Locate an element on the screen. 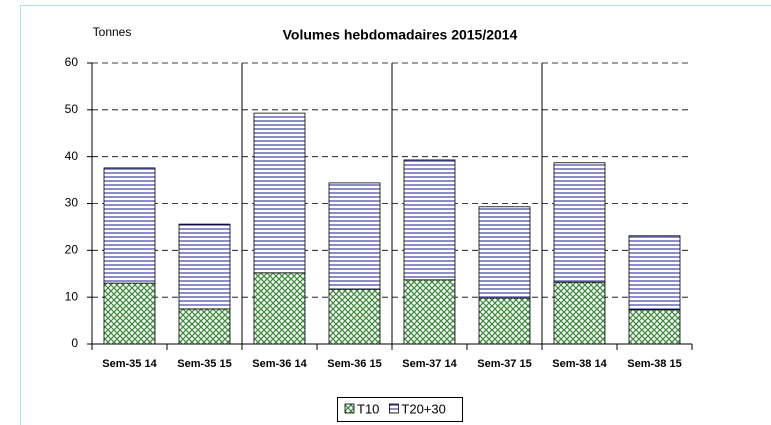 This screenshot has height=425, width=771. y-tick-label: 60 is located at coordinates (72, 62).